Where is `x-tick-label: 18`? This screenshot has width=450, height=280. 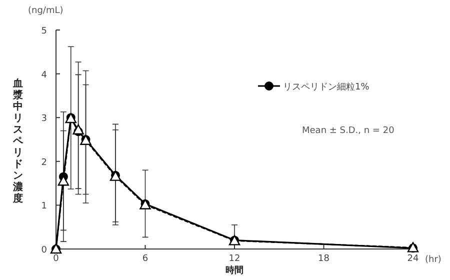 x-tick-label: 18 is located at coordinates (324, 259).